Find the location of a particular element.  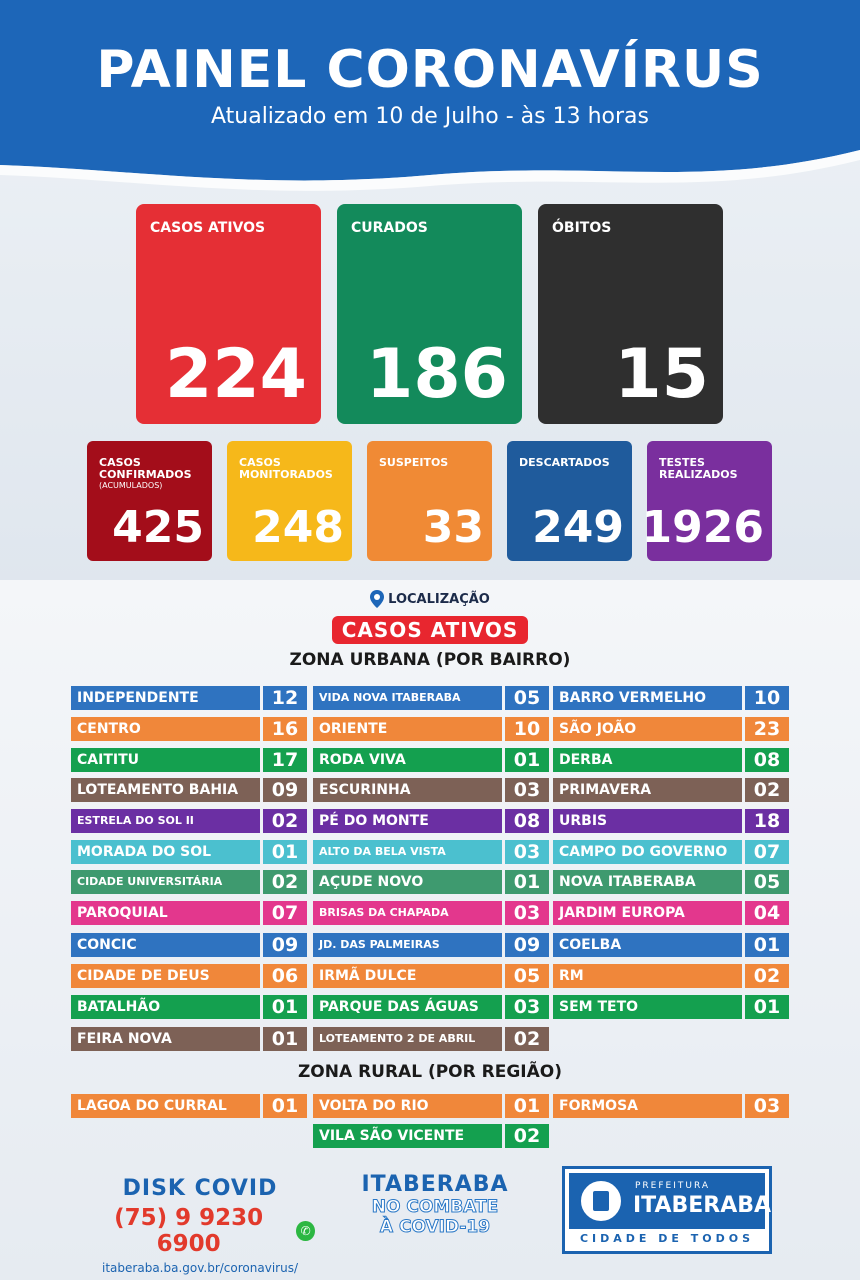

list-item: VOLTA DO RIO 01 is located at coordinates (431, 1106).